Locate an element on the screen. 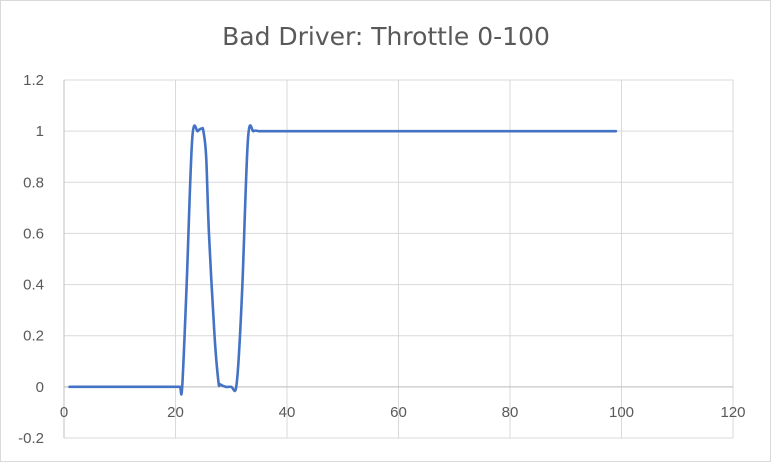 This screenshot has width=771, height=462. x-tick-label: 120 is located at coordinates (732, 412).